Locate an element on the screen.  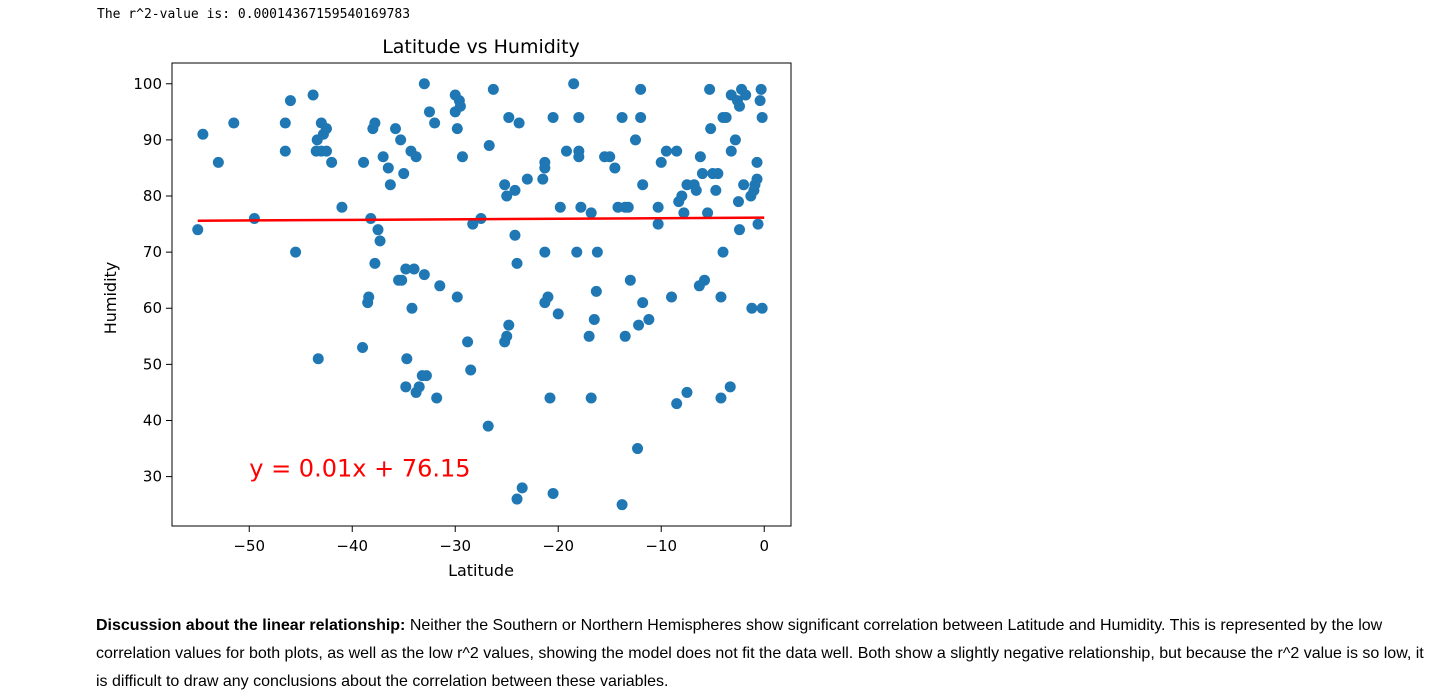
y-tick-label: 30 is located at coordinates (152, 477).